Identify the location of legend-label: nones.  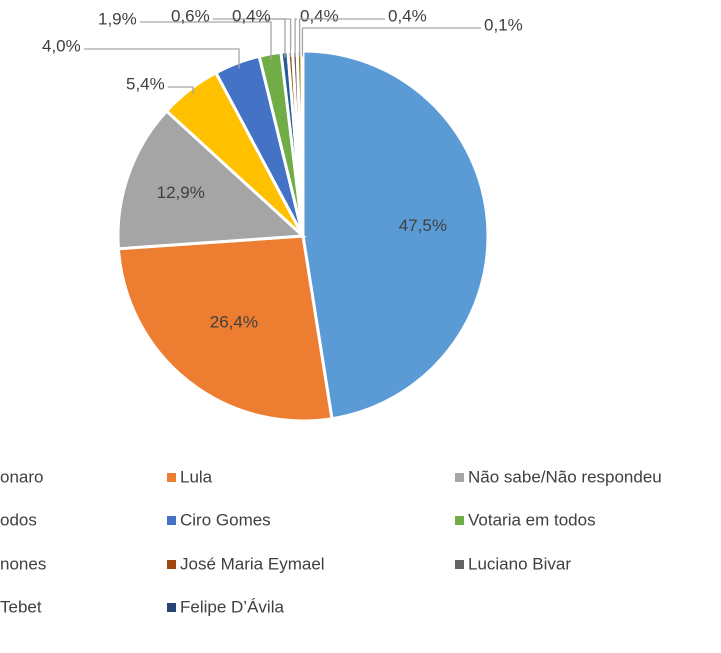
(23, 563).